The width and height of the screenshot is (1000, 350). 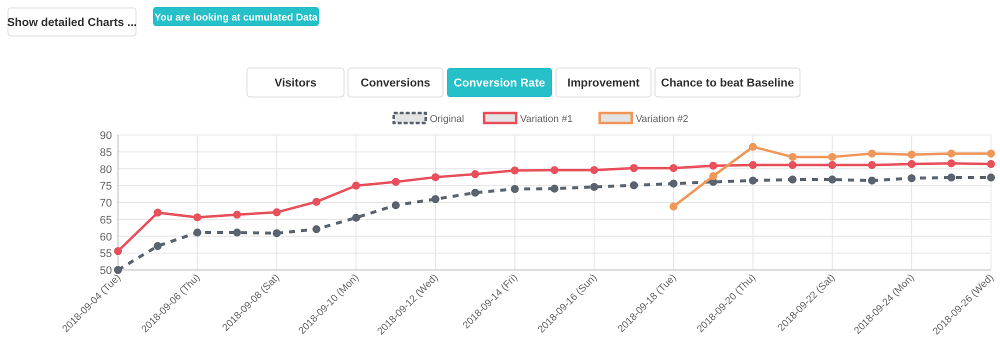 I want to click on text: Conversion Rate, so click(x=500, y=84).